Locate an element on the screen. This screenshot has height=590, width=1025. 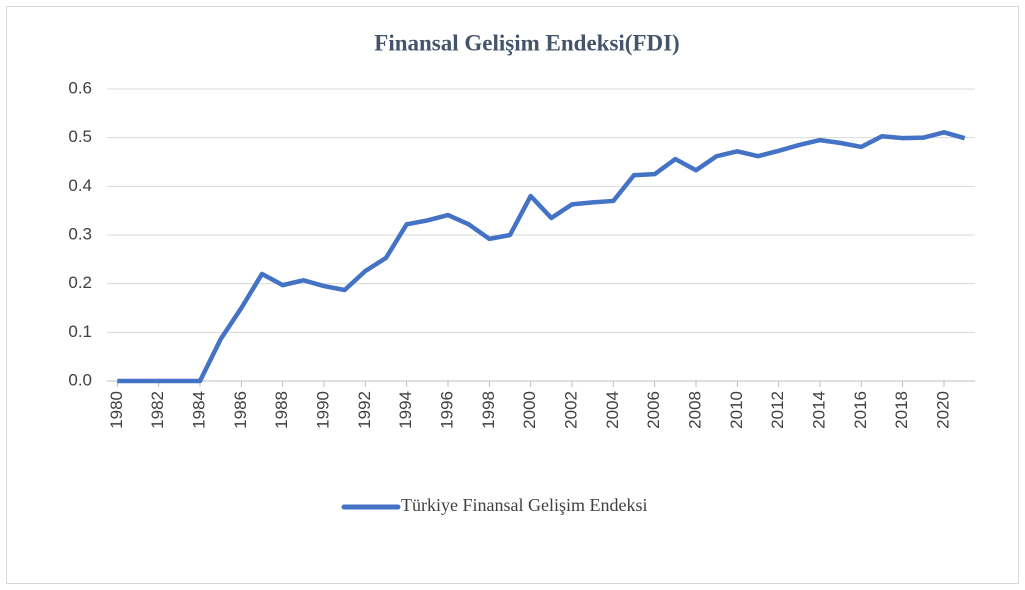
x-tick-label: 2018 is located at coordinates (901, 410).